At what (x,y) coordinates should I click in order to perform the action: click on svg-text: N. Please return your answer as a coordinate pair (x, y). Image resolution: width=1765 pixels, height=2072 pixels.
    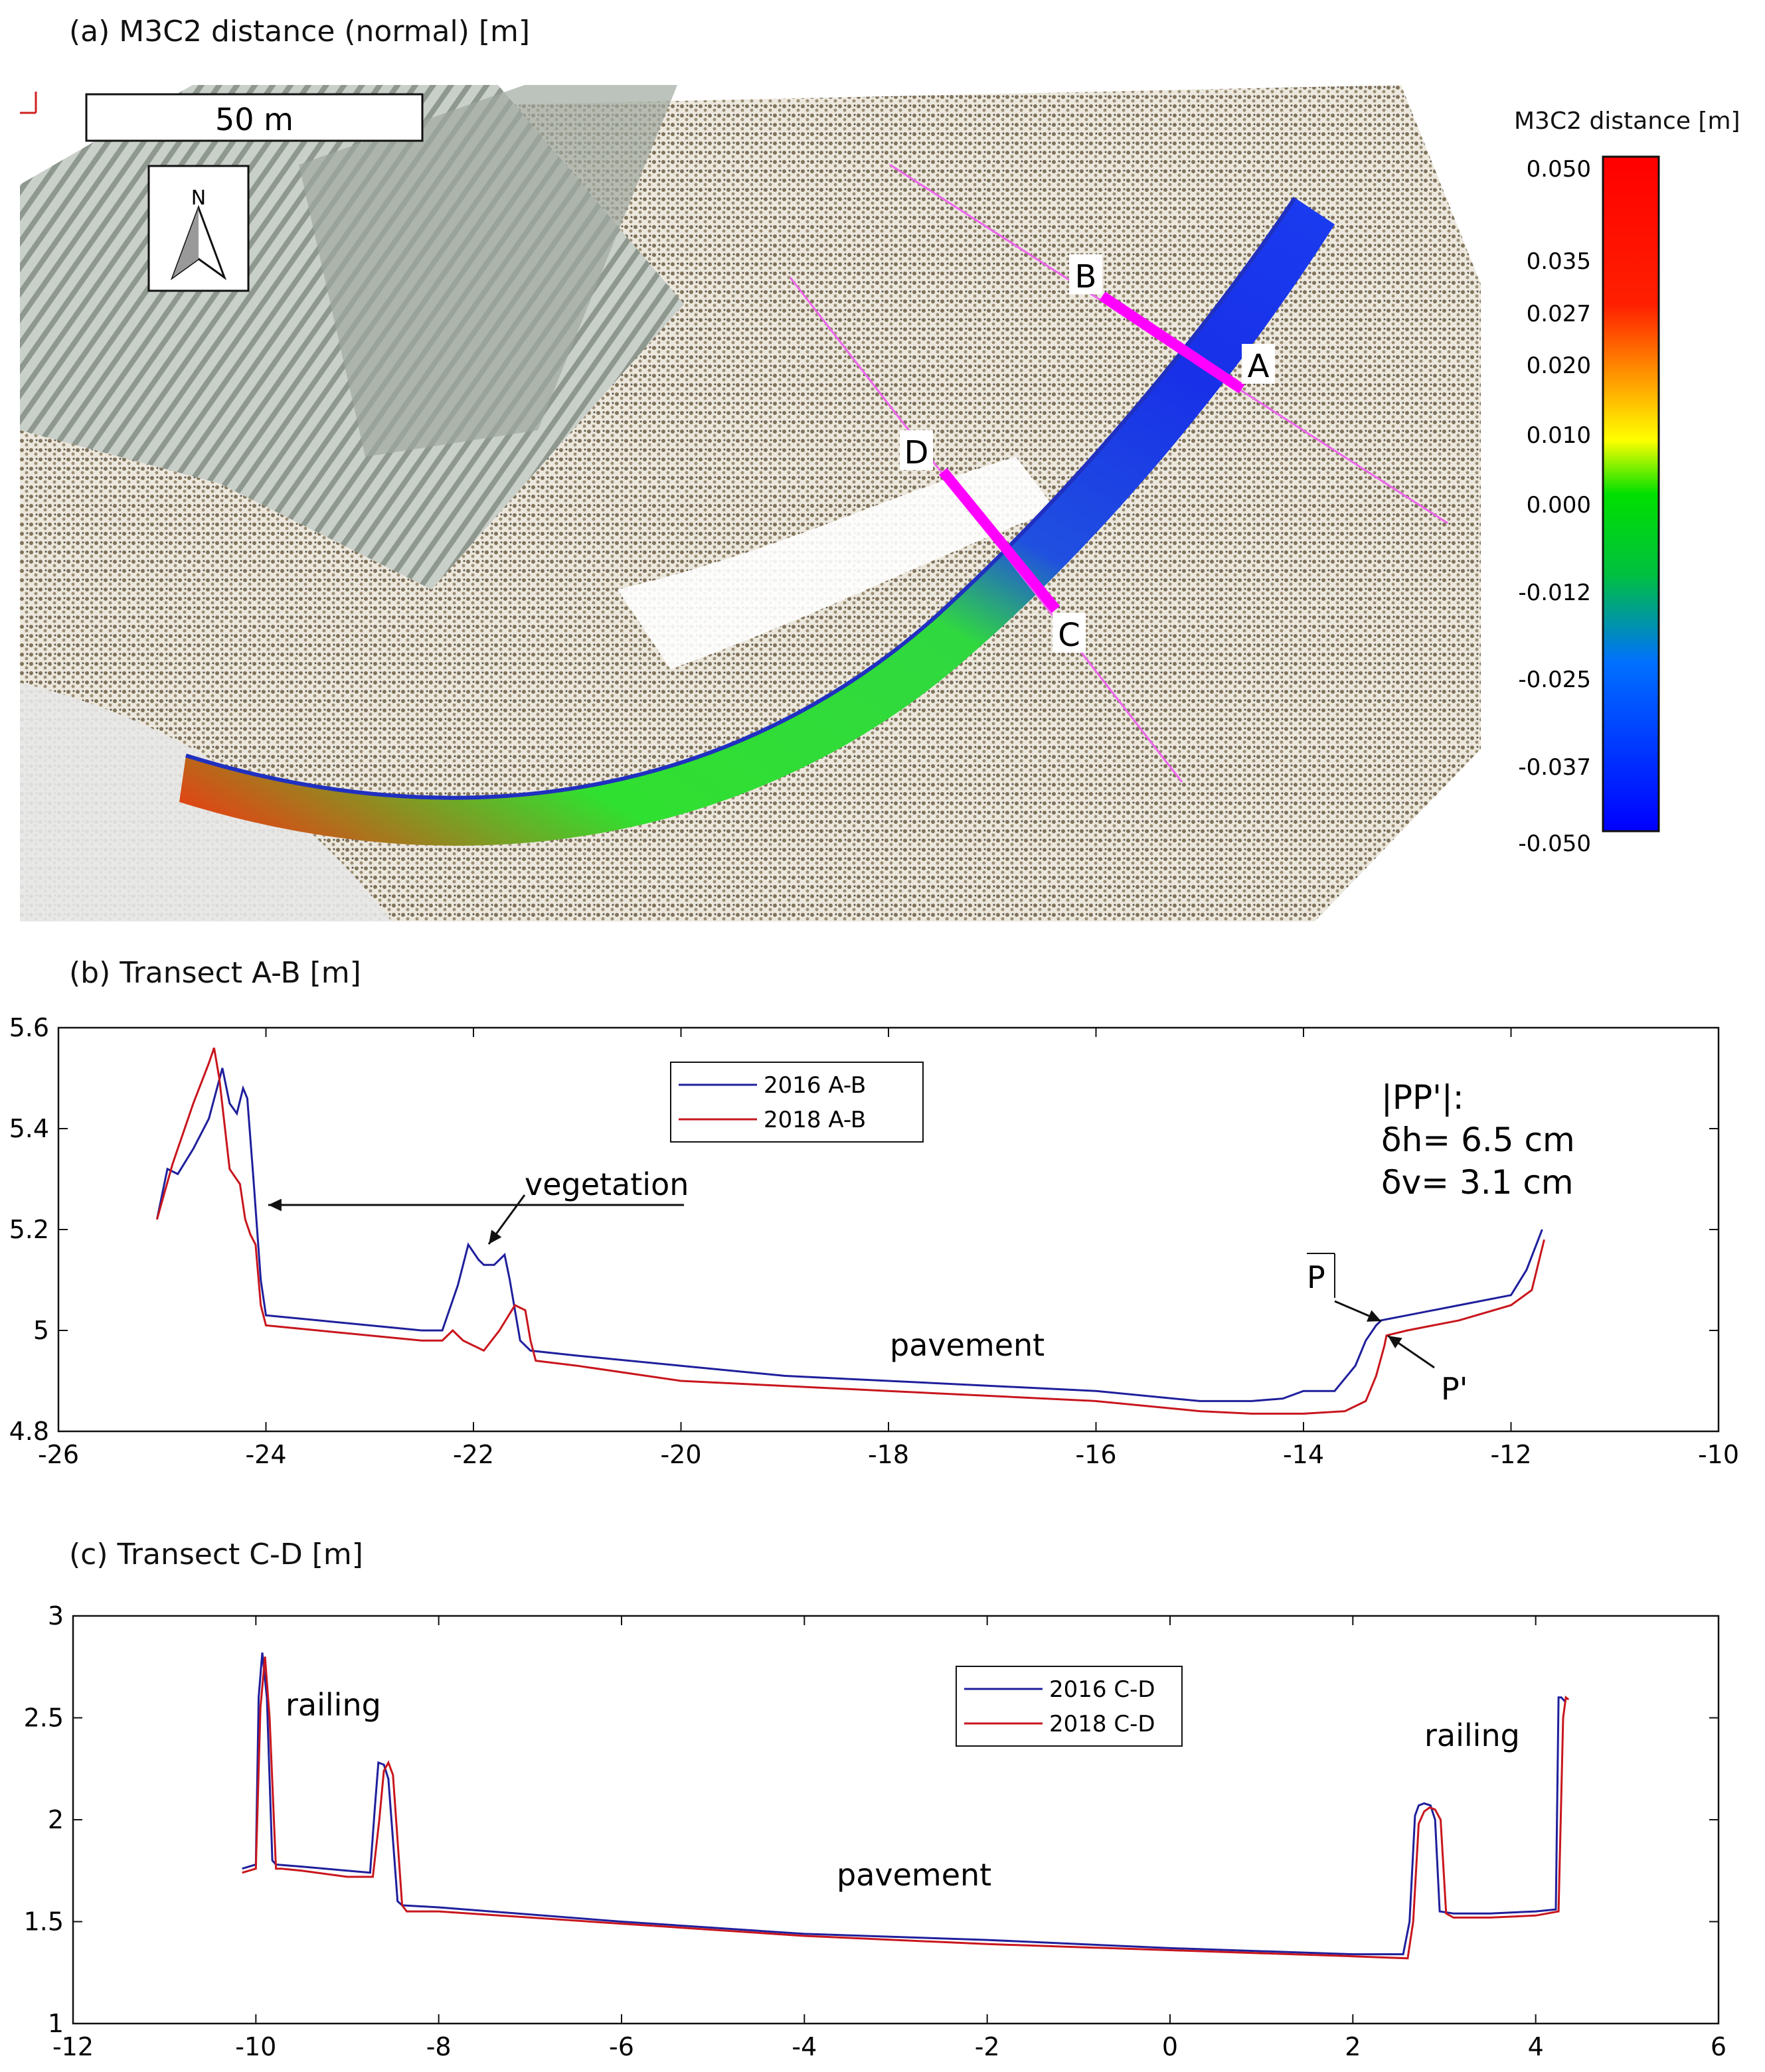
    Looking at the image, I should click on (199, 198).